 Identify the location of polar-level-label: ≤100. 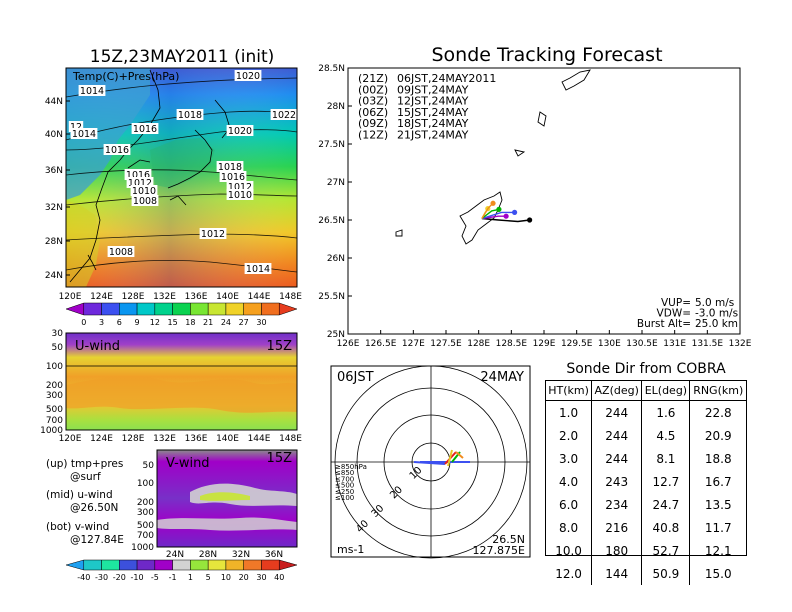
(344, 498).